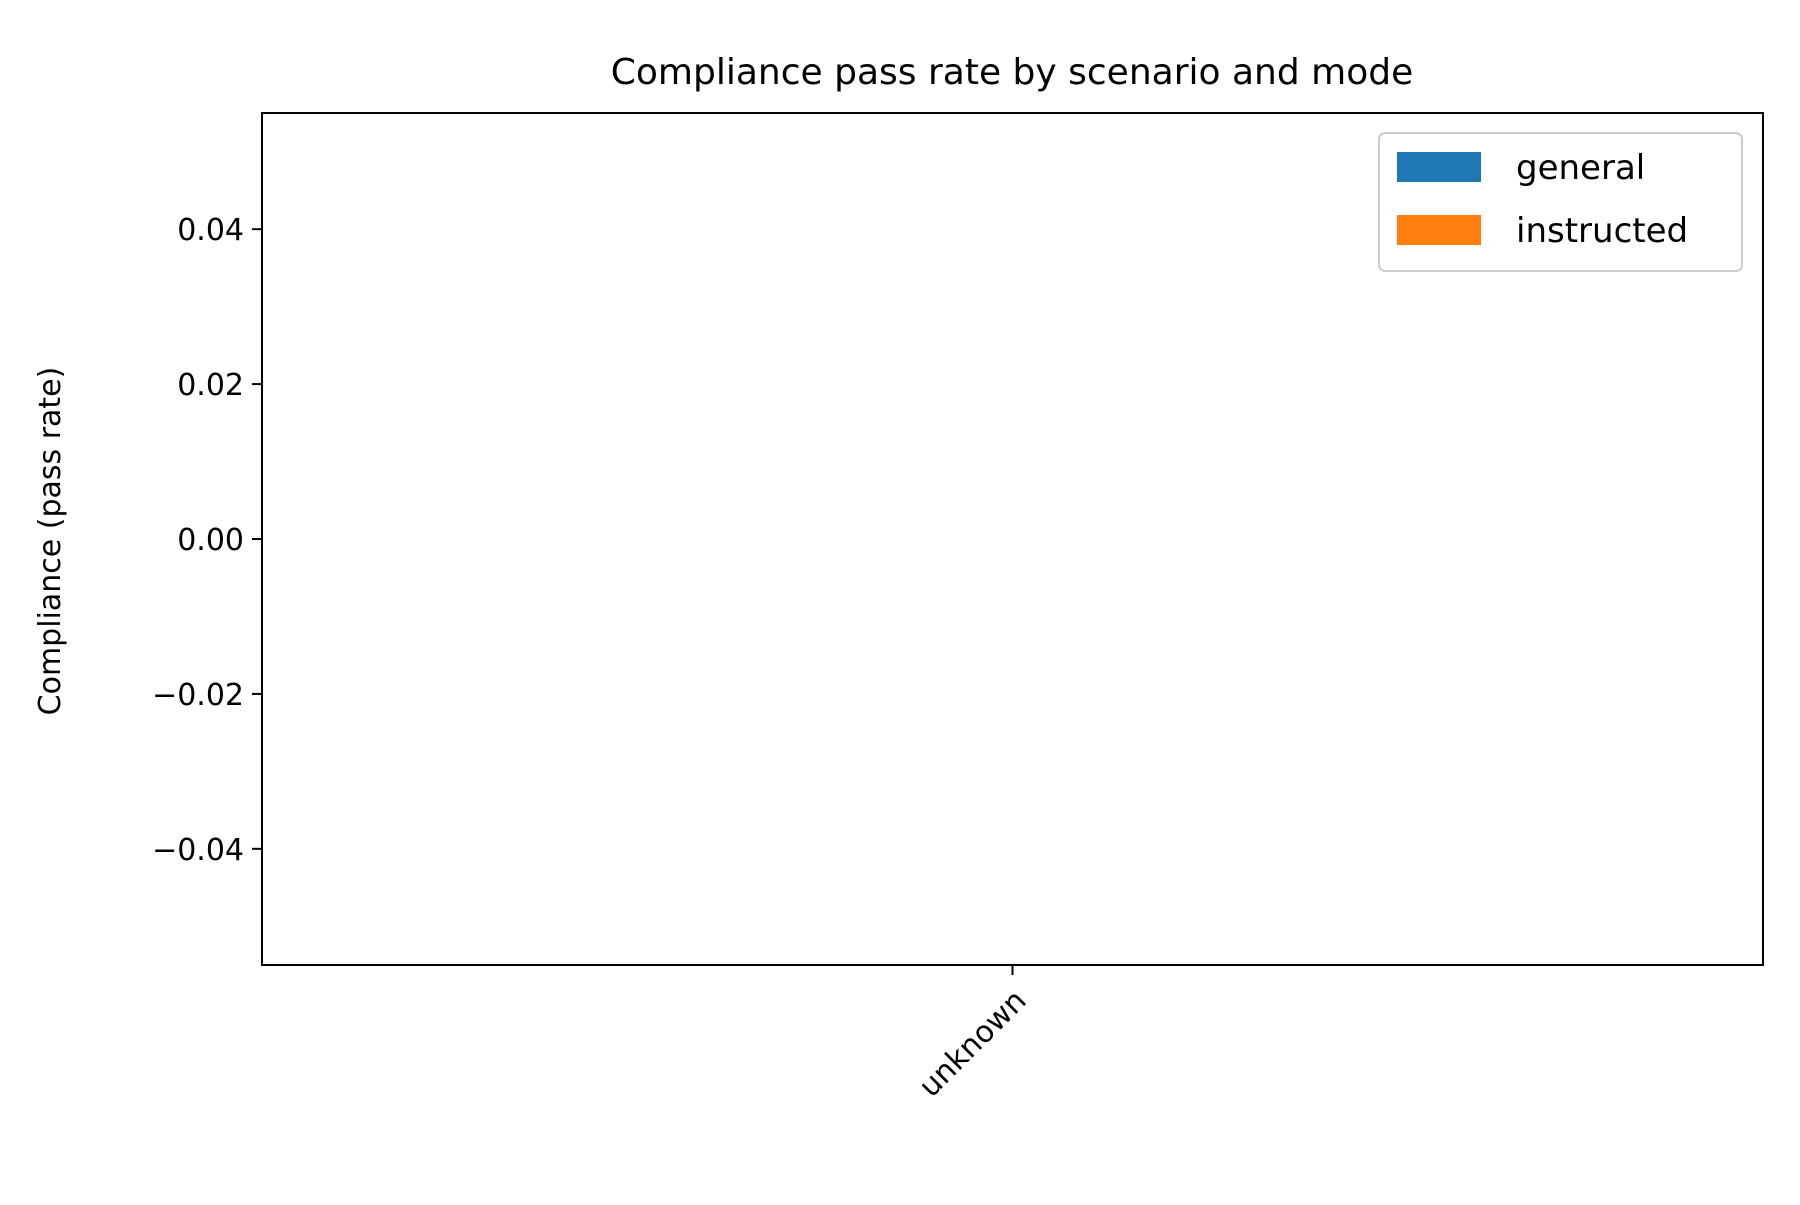  Describe the element at coordinates (1439, 167) in the screenshot. I see `legend-swatch-general` at that location.